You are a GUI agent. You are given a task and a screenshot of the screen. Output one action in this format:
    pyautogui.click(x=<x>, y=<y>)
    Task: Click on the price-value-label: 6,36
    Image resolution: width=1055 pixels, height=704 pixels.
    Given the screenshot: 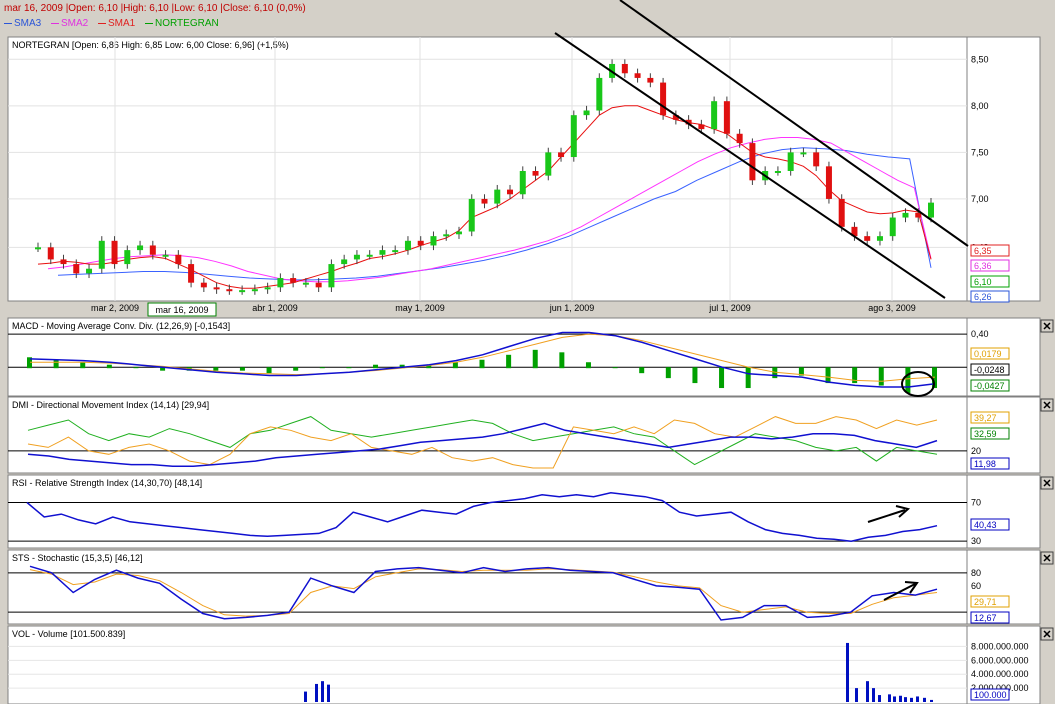 What is the action you would take?
    pyautogui.click(x=983, y=266)
    